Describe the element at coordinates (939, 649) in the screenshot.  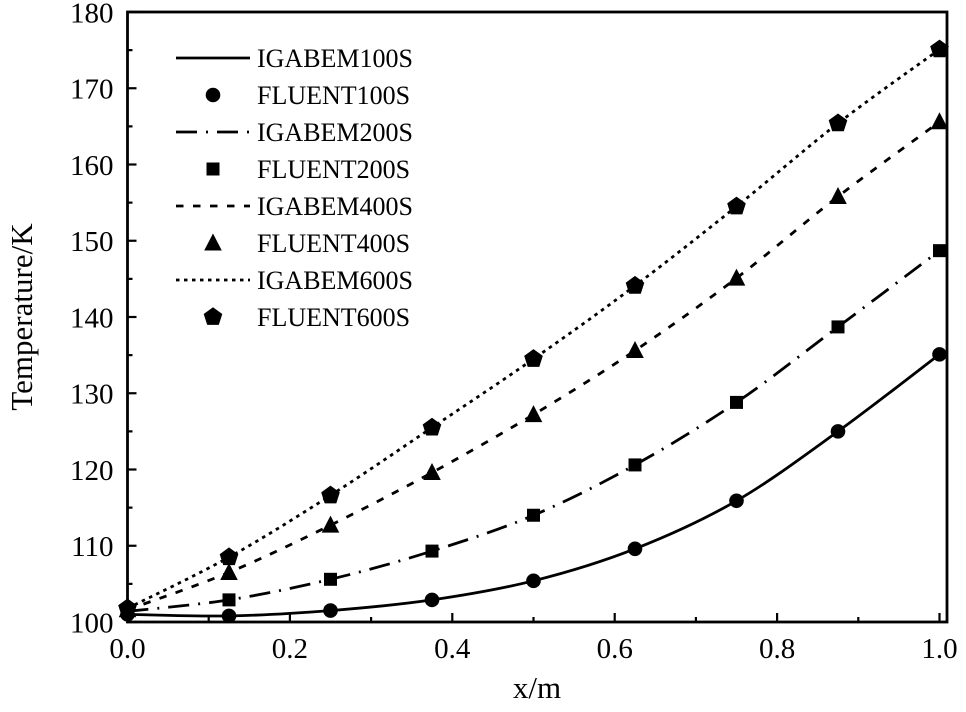
I see `x-tick-label: 1.0` at that location.